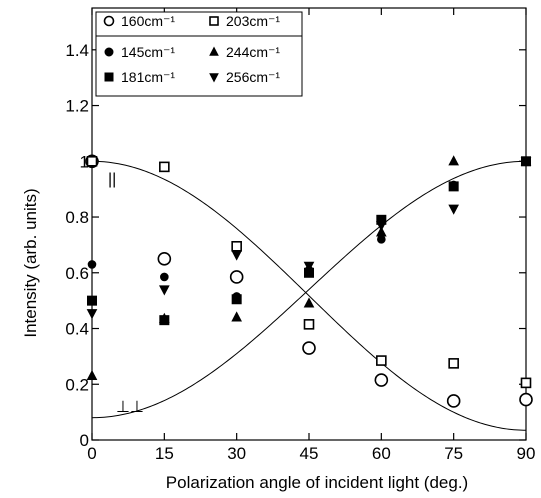 This screenshot has height=498, width=541. Describe the element at coordinates (91, 453) in the screenshot. I see `x-tick-label: 0` at that location.